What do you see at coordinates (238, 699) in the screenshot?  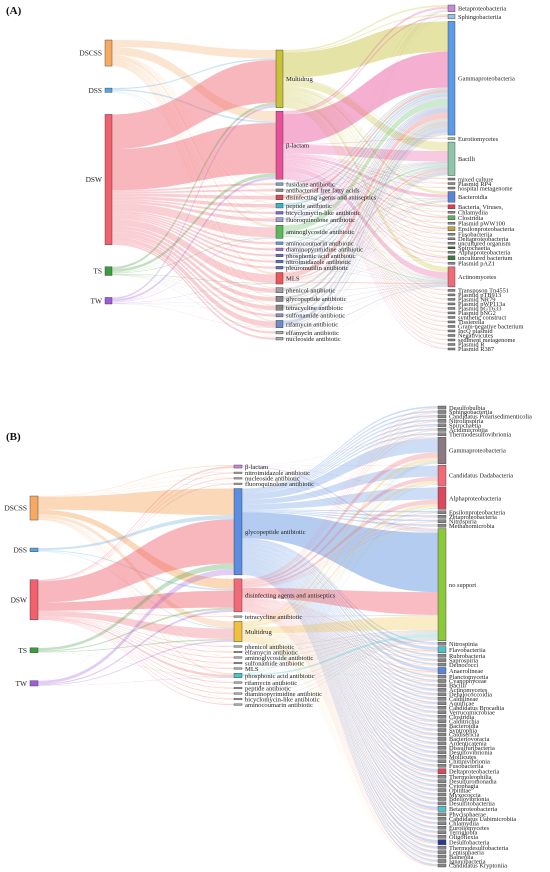 I see `node-b-middle-bicyclomycin-like-antibiotic` at bounding box center [238, 699].